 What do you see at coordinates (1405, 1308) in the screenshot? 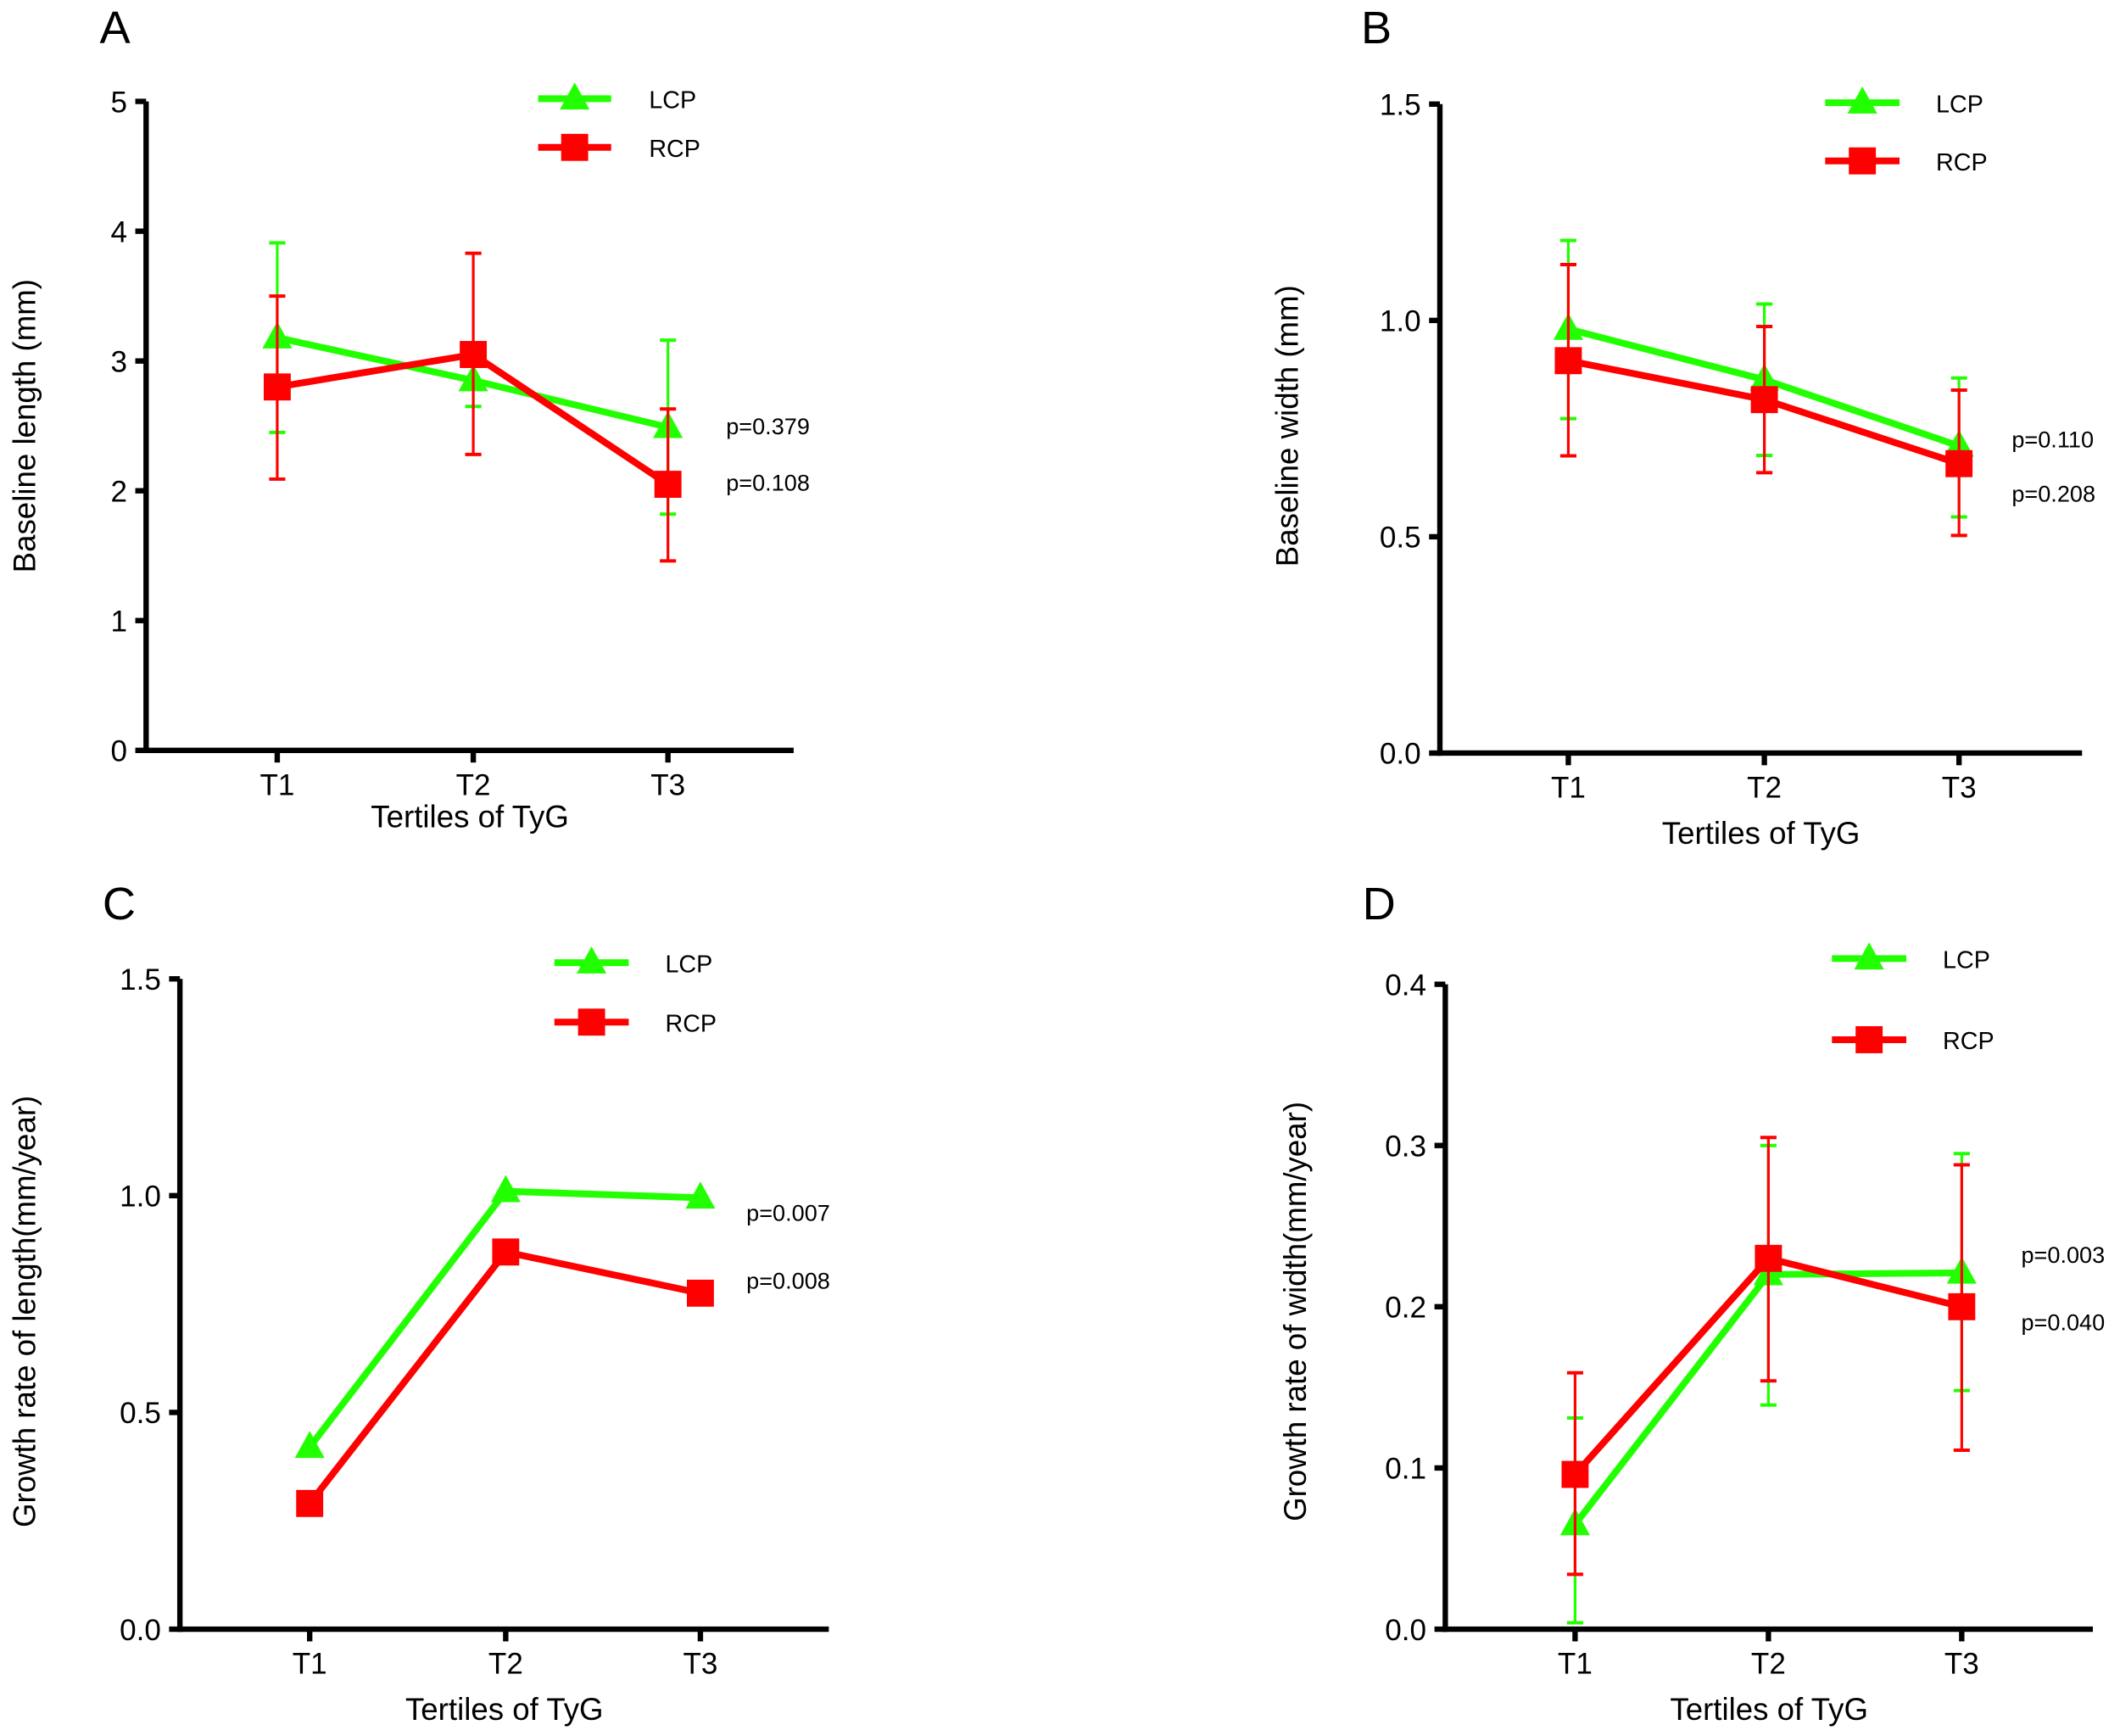
I see `y-tick-label: 0.2` at bounding box center [1405, 1308].